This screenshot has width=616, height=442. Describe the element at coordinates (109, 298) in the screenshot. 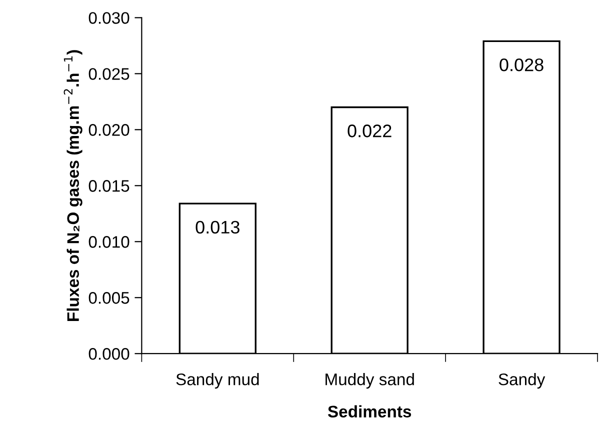

I see `y-tick-label: 0.005` at that location.